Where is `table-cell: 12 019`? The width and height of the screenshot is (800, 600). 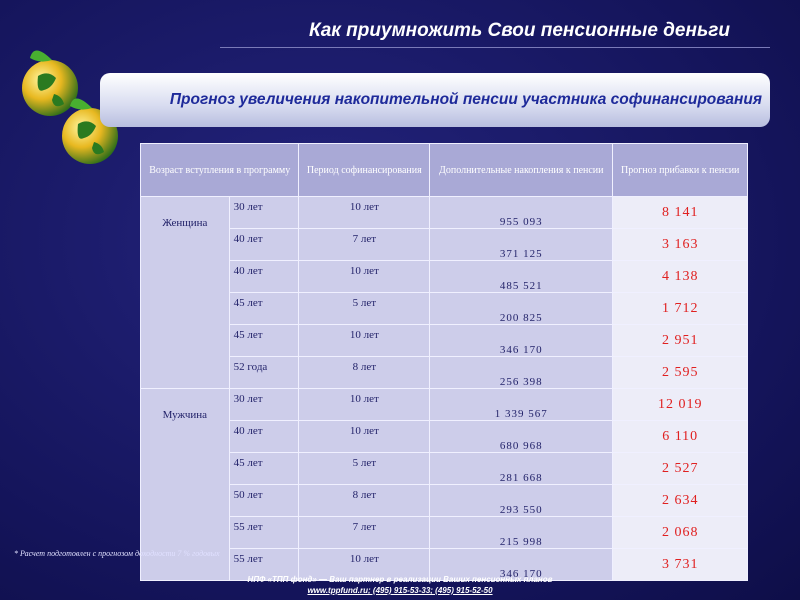 table-cell: 12 019 is located at coordinates (680, 404).